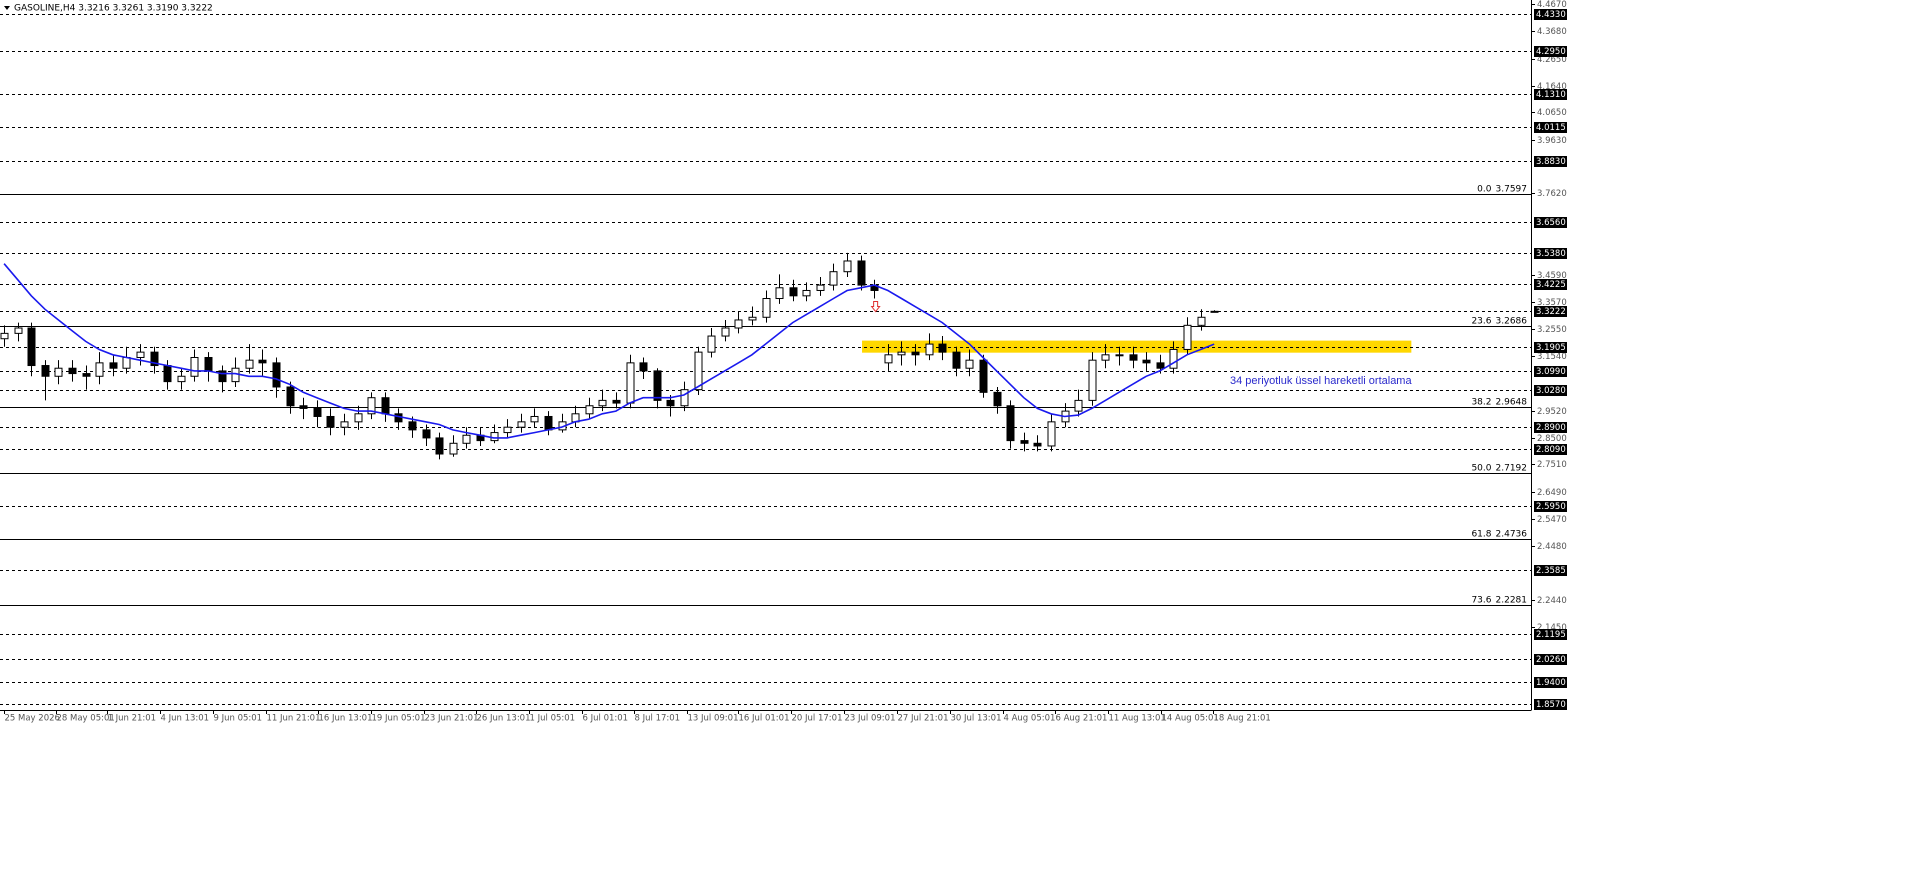  What do you see at coordinates (346, 719) in the screenshot?
I see `x-tick-label: 16 Jun 13:01` at bounding box center [346, 719].